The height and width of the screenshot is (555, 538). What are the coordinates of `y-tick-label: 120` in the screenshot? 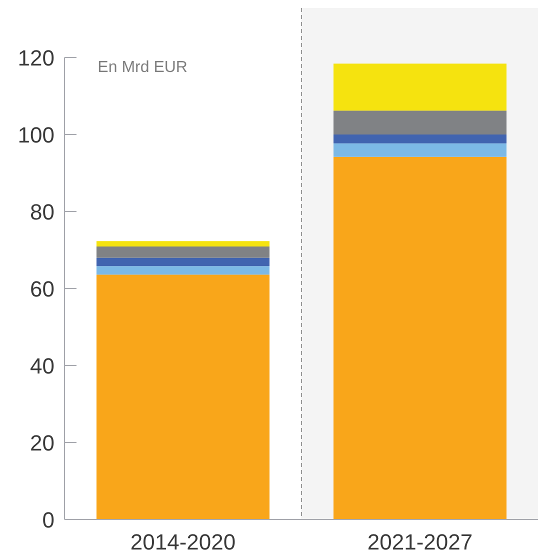 It's located at (36, 58).